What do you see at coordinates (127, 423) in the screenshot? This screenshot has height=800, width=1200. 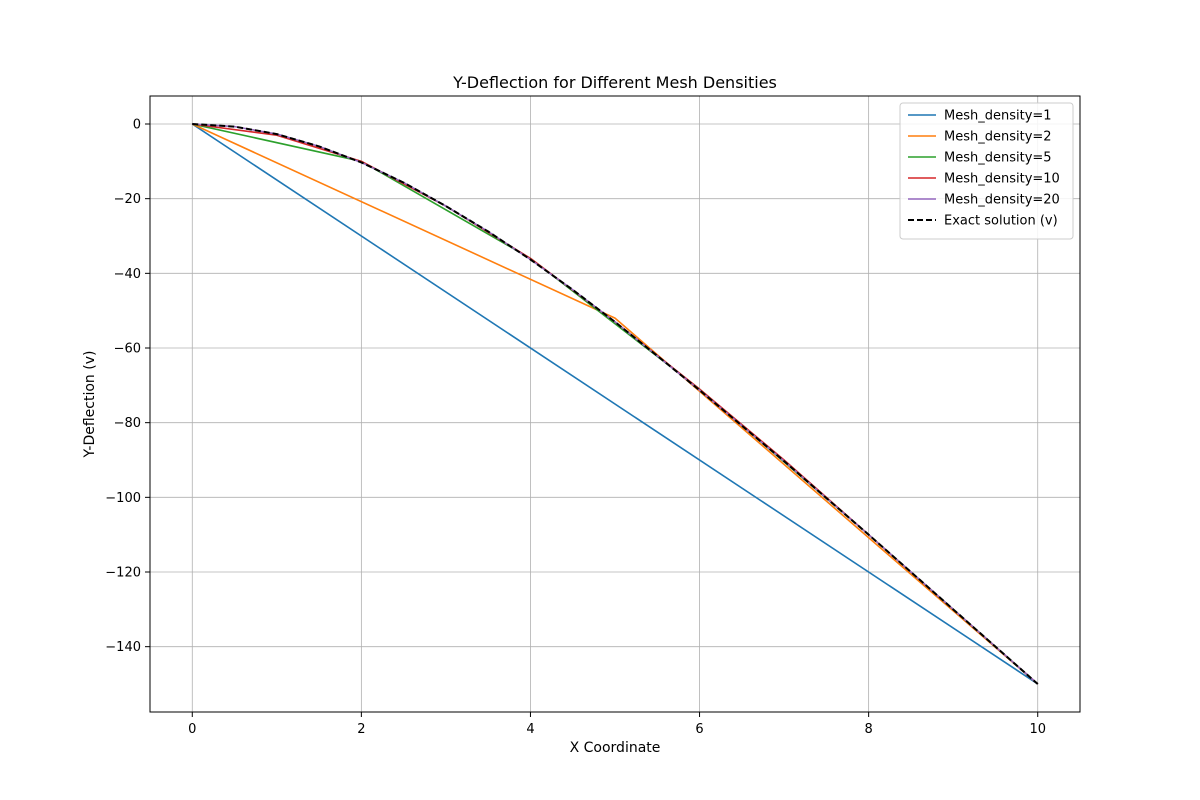 I see `y-tick-label: −80` at bounding box center [127, 423].